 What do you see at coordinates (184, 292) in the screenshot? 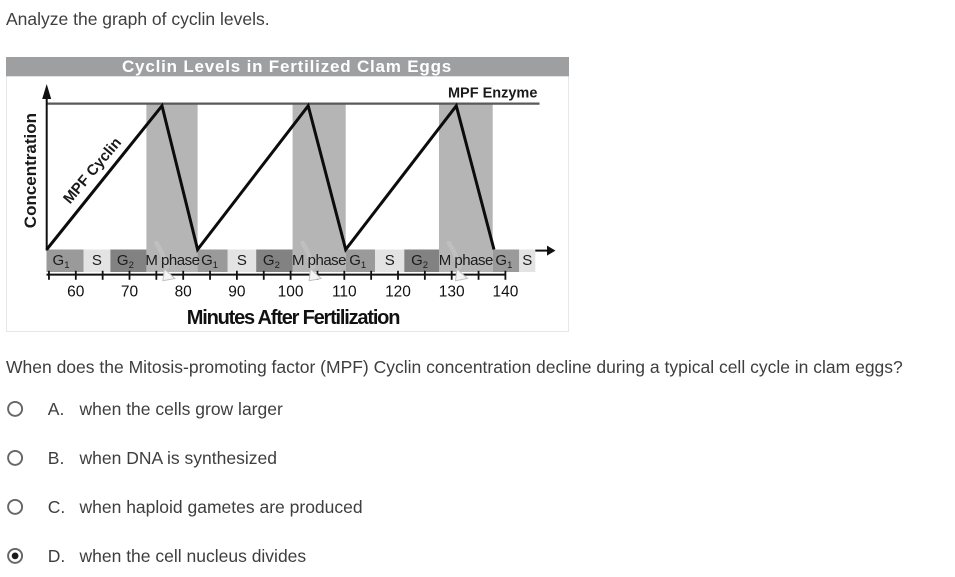
I see `svg-text: 80` at bounding box center [184, 292].